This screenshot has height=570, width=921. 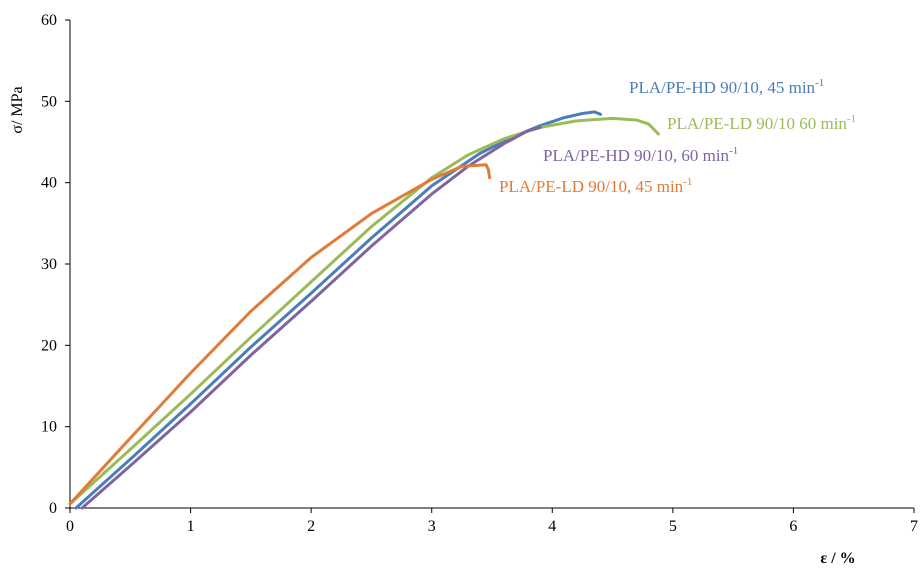 What do you see at coordinates (591, 186) in the screenshot?
I see `series-label-text: PLA/PE-LD 90/10, 45 min` at bounding box center [591, 186].